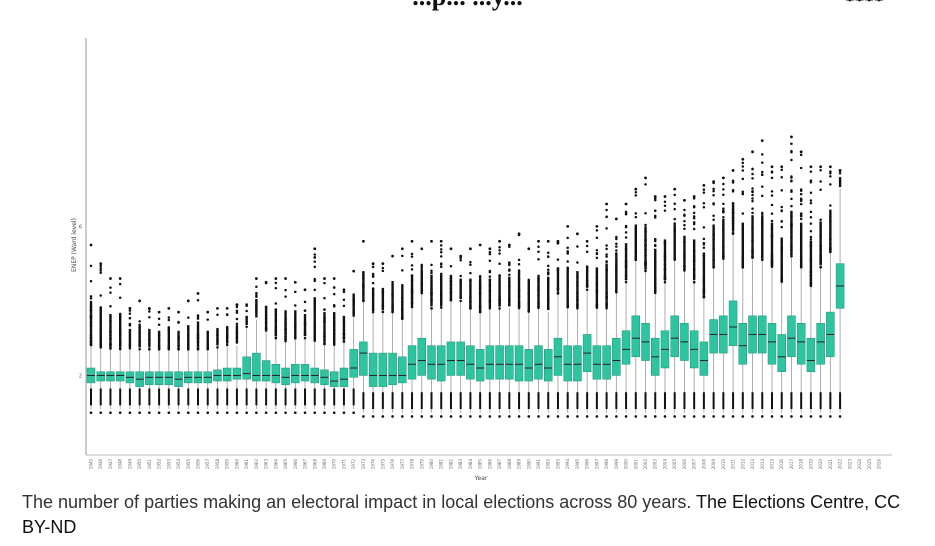 This screenshot has width=935, height=546. Describe the element at coordinates (480, 464) in the screenshot. I see `x-tick-label: 1985` at that location.